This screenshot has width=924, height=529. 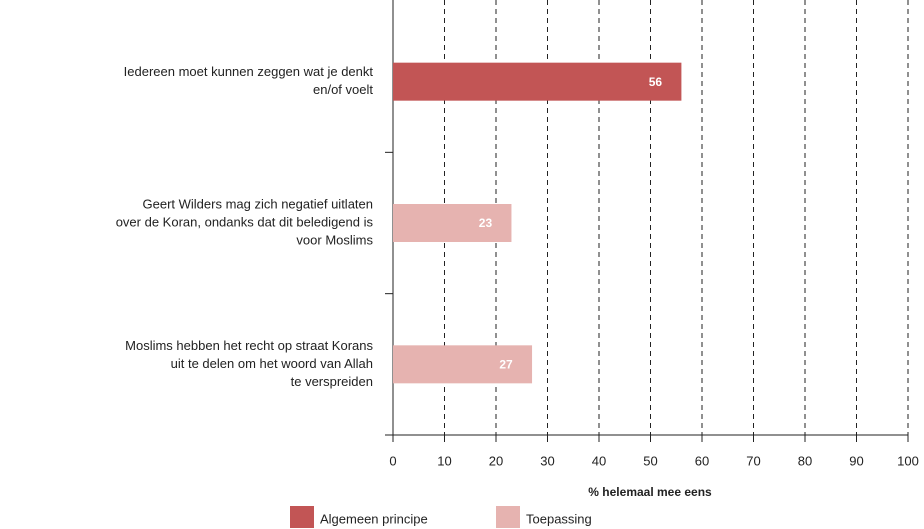 What do you see at coordinates (805, 460) in the screenshot?
I see `x-tick-label: 80` at bounding box center [805, 460].